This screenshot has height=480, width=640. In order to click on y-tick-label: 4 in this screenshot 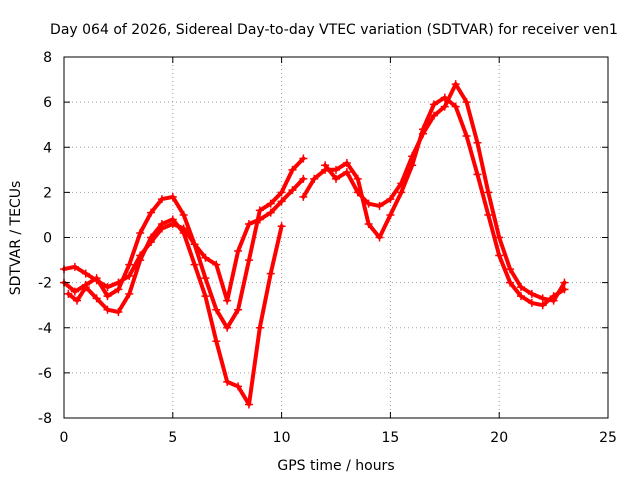, I will do `click(47, 148)`.